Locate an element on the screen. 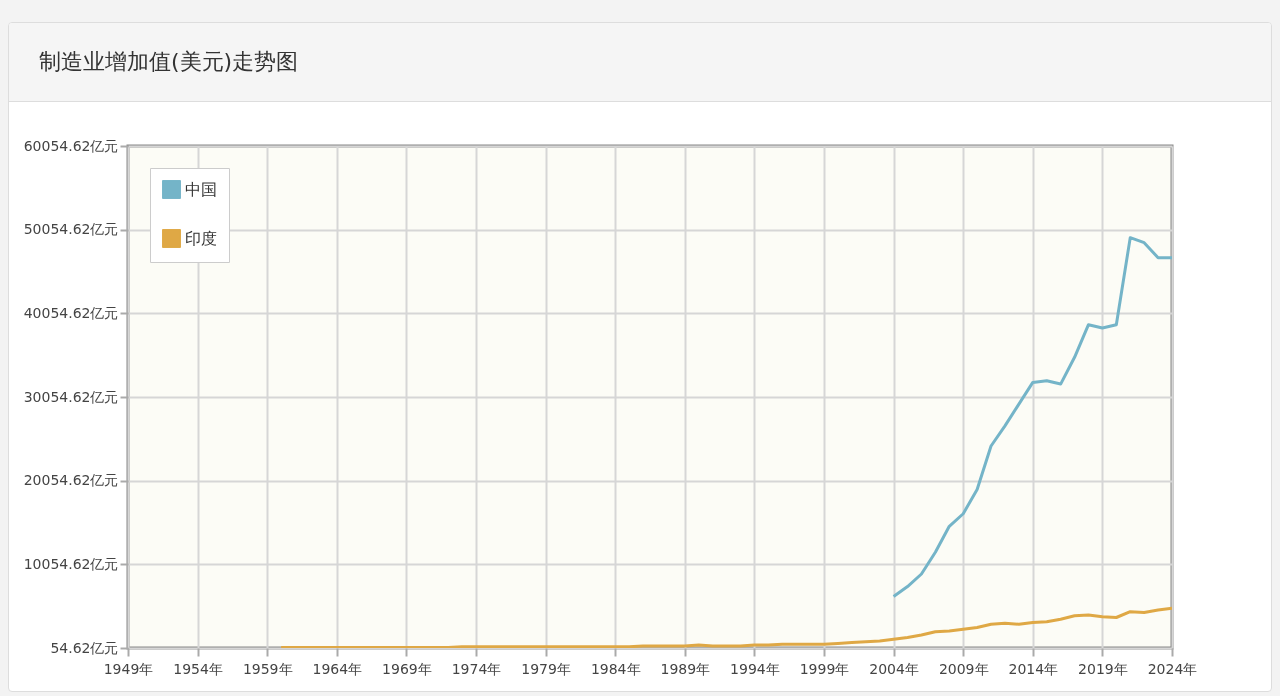 The height and width of the screenshot is (696, 1280). y-tick-label: 40054.62亿元 is located at coordinates (71, 312).